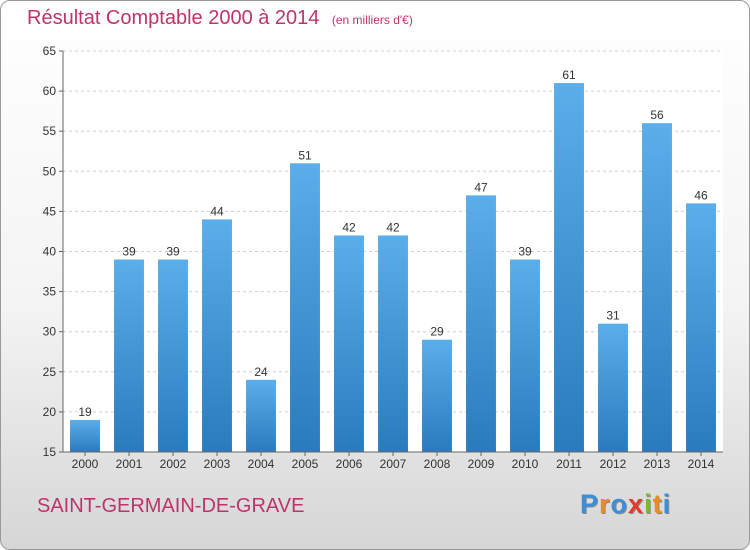  Describe the element at coordinates (701, 327) in the screenshot. I see `bar-2014` at that location.